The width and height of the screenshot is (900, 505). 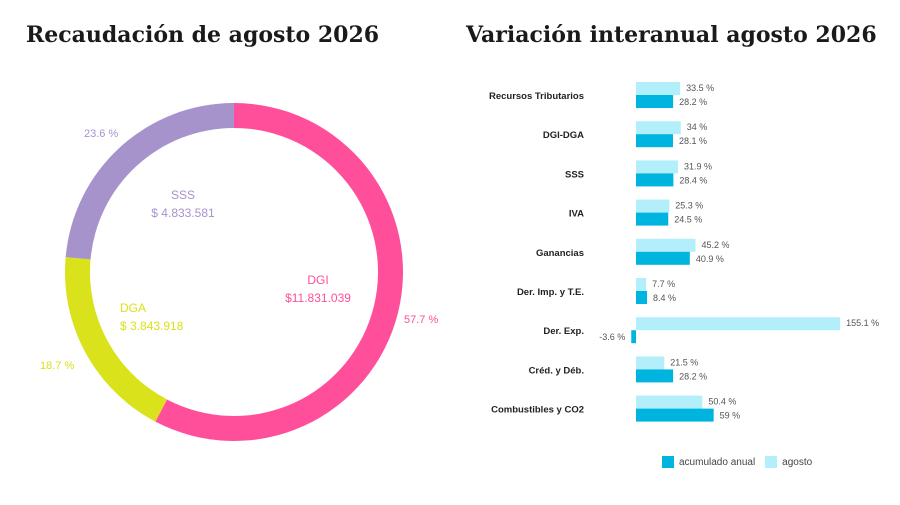 I want to click on bar-chart-legend: acumulado anual agosto, so click(x=742, y=462).